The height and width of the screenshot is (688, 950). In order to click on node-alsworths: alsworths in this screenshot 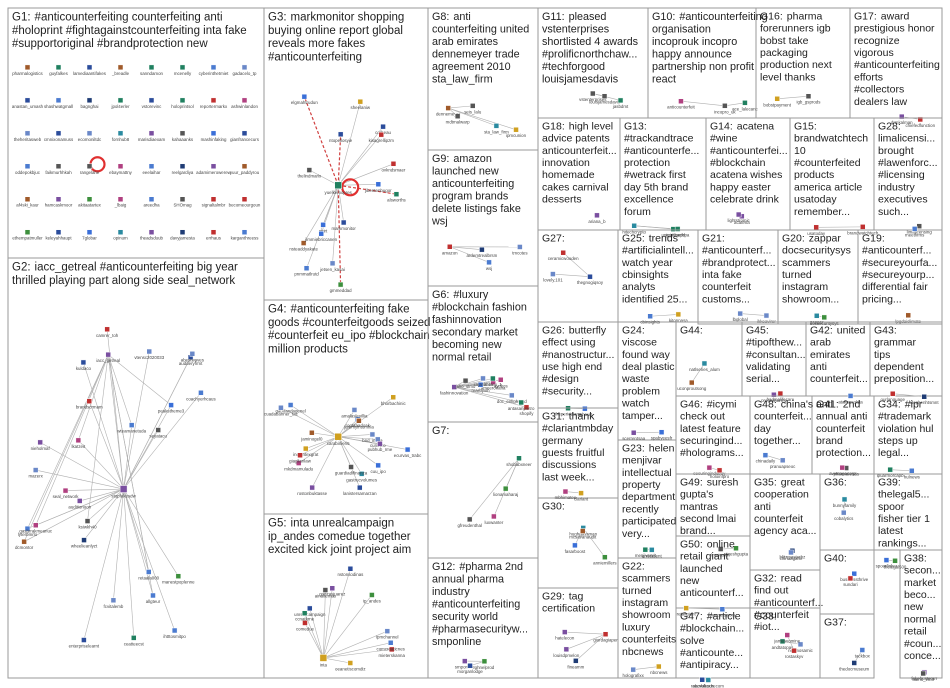, I will do `click(397, 197)`.